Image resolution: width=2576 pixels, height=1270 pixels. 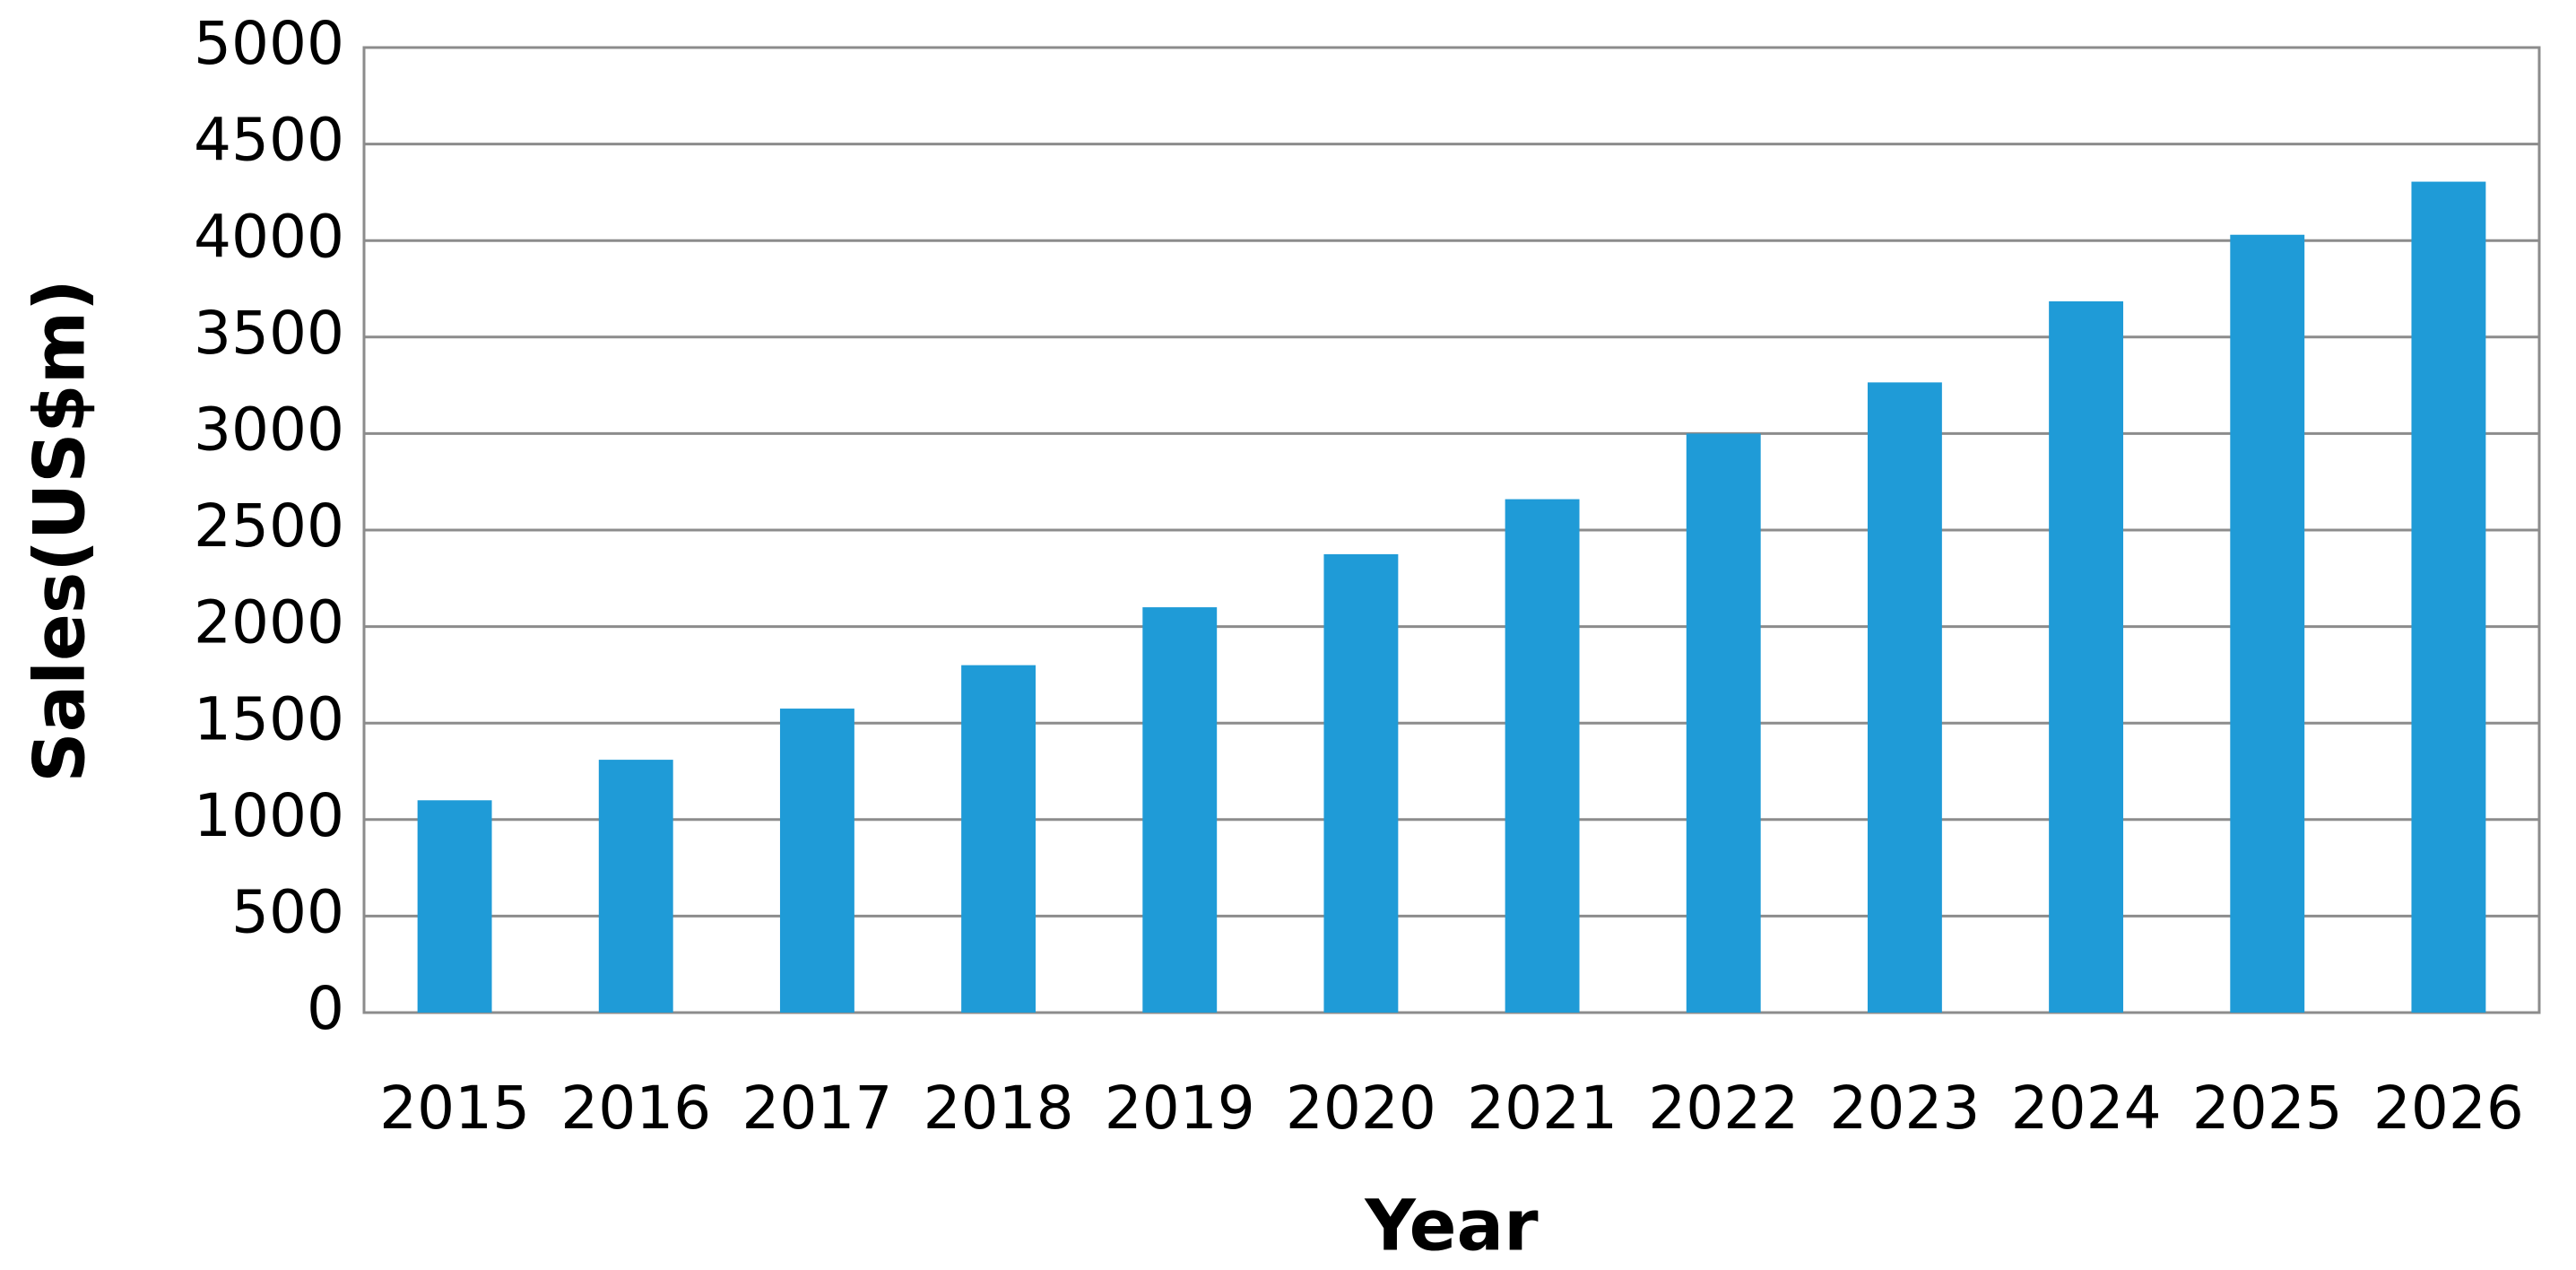 I want to click on y-tick-label: 4000, so click(x=269, y=236).